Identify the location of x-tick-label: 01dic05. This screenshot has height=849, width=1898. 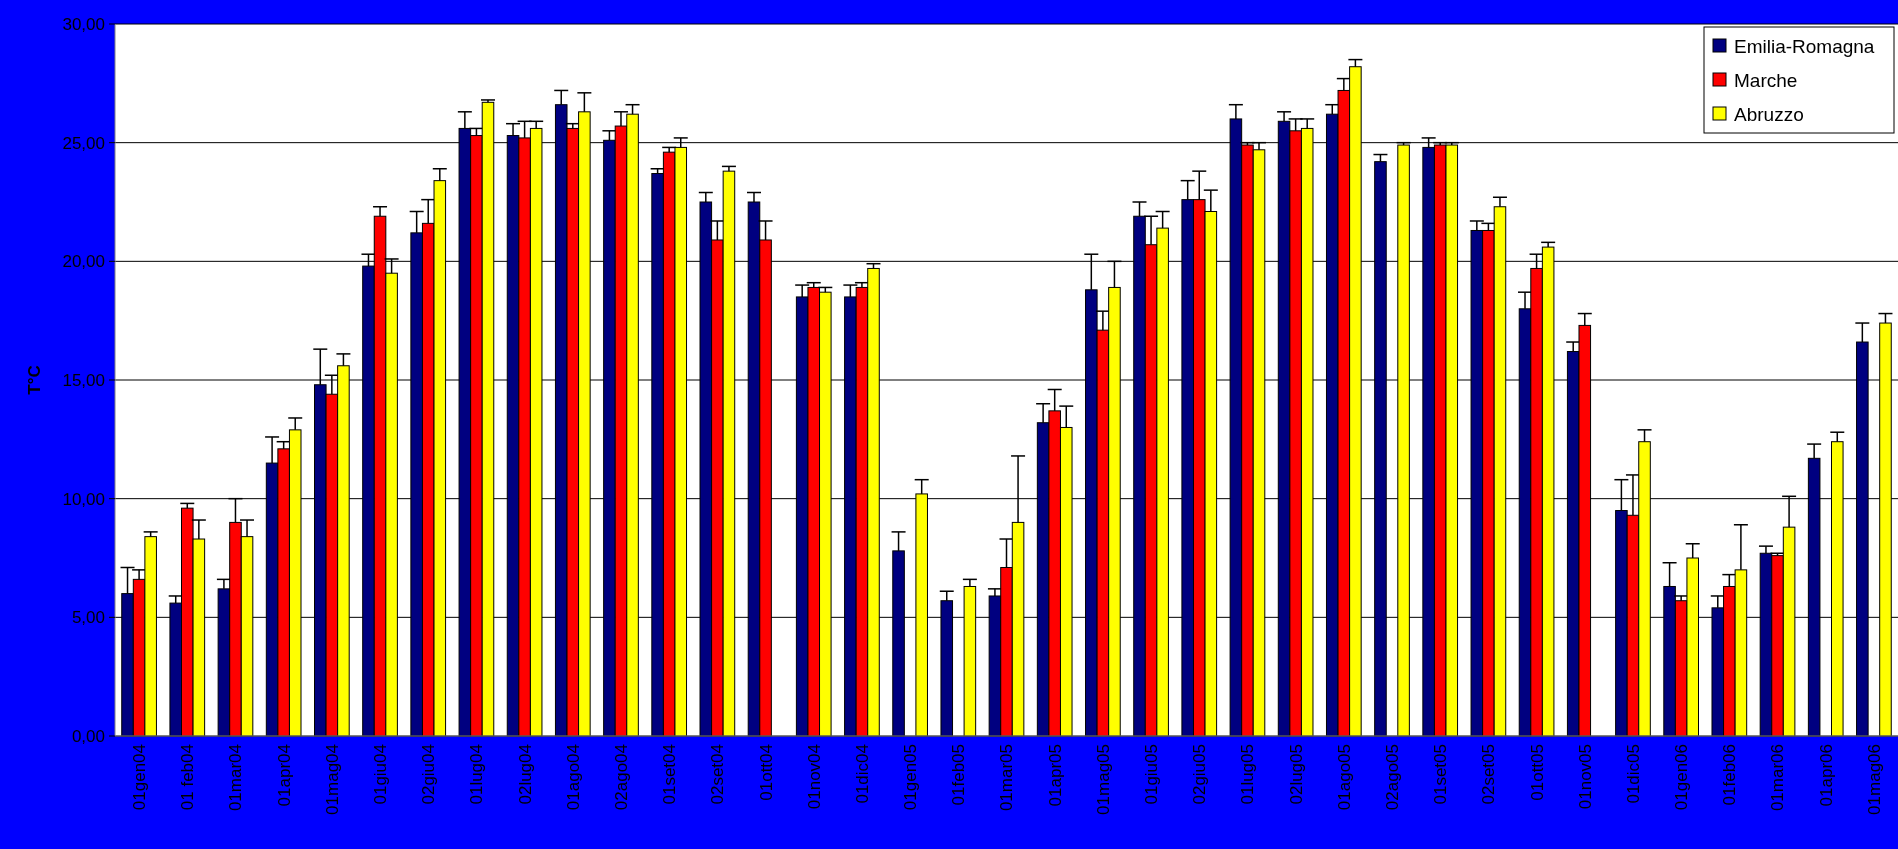
(1633, 774).